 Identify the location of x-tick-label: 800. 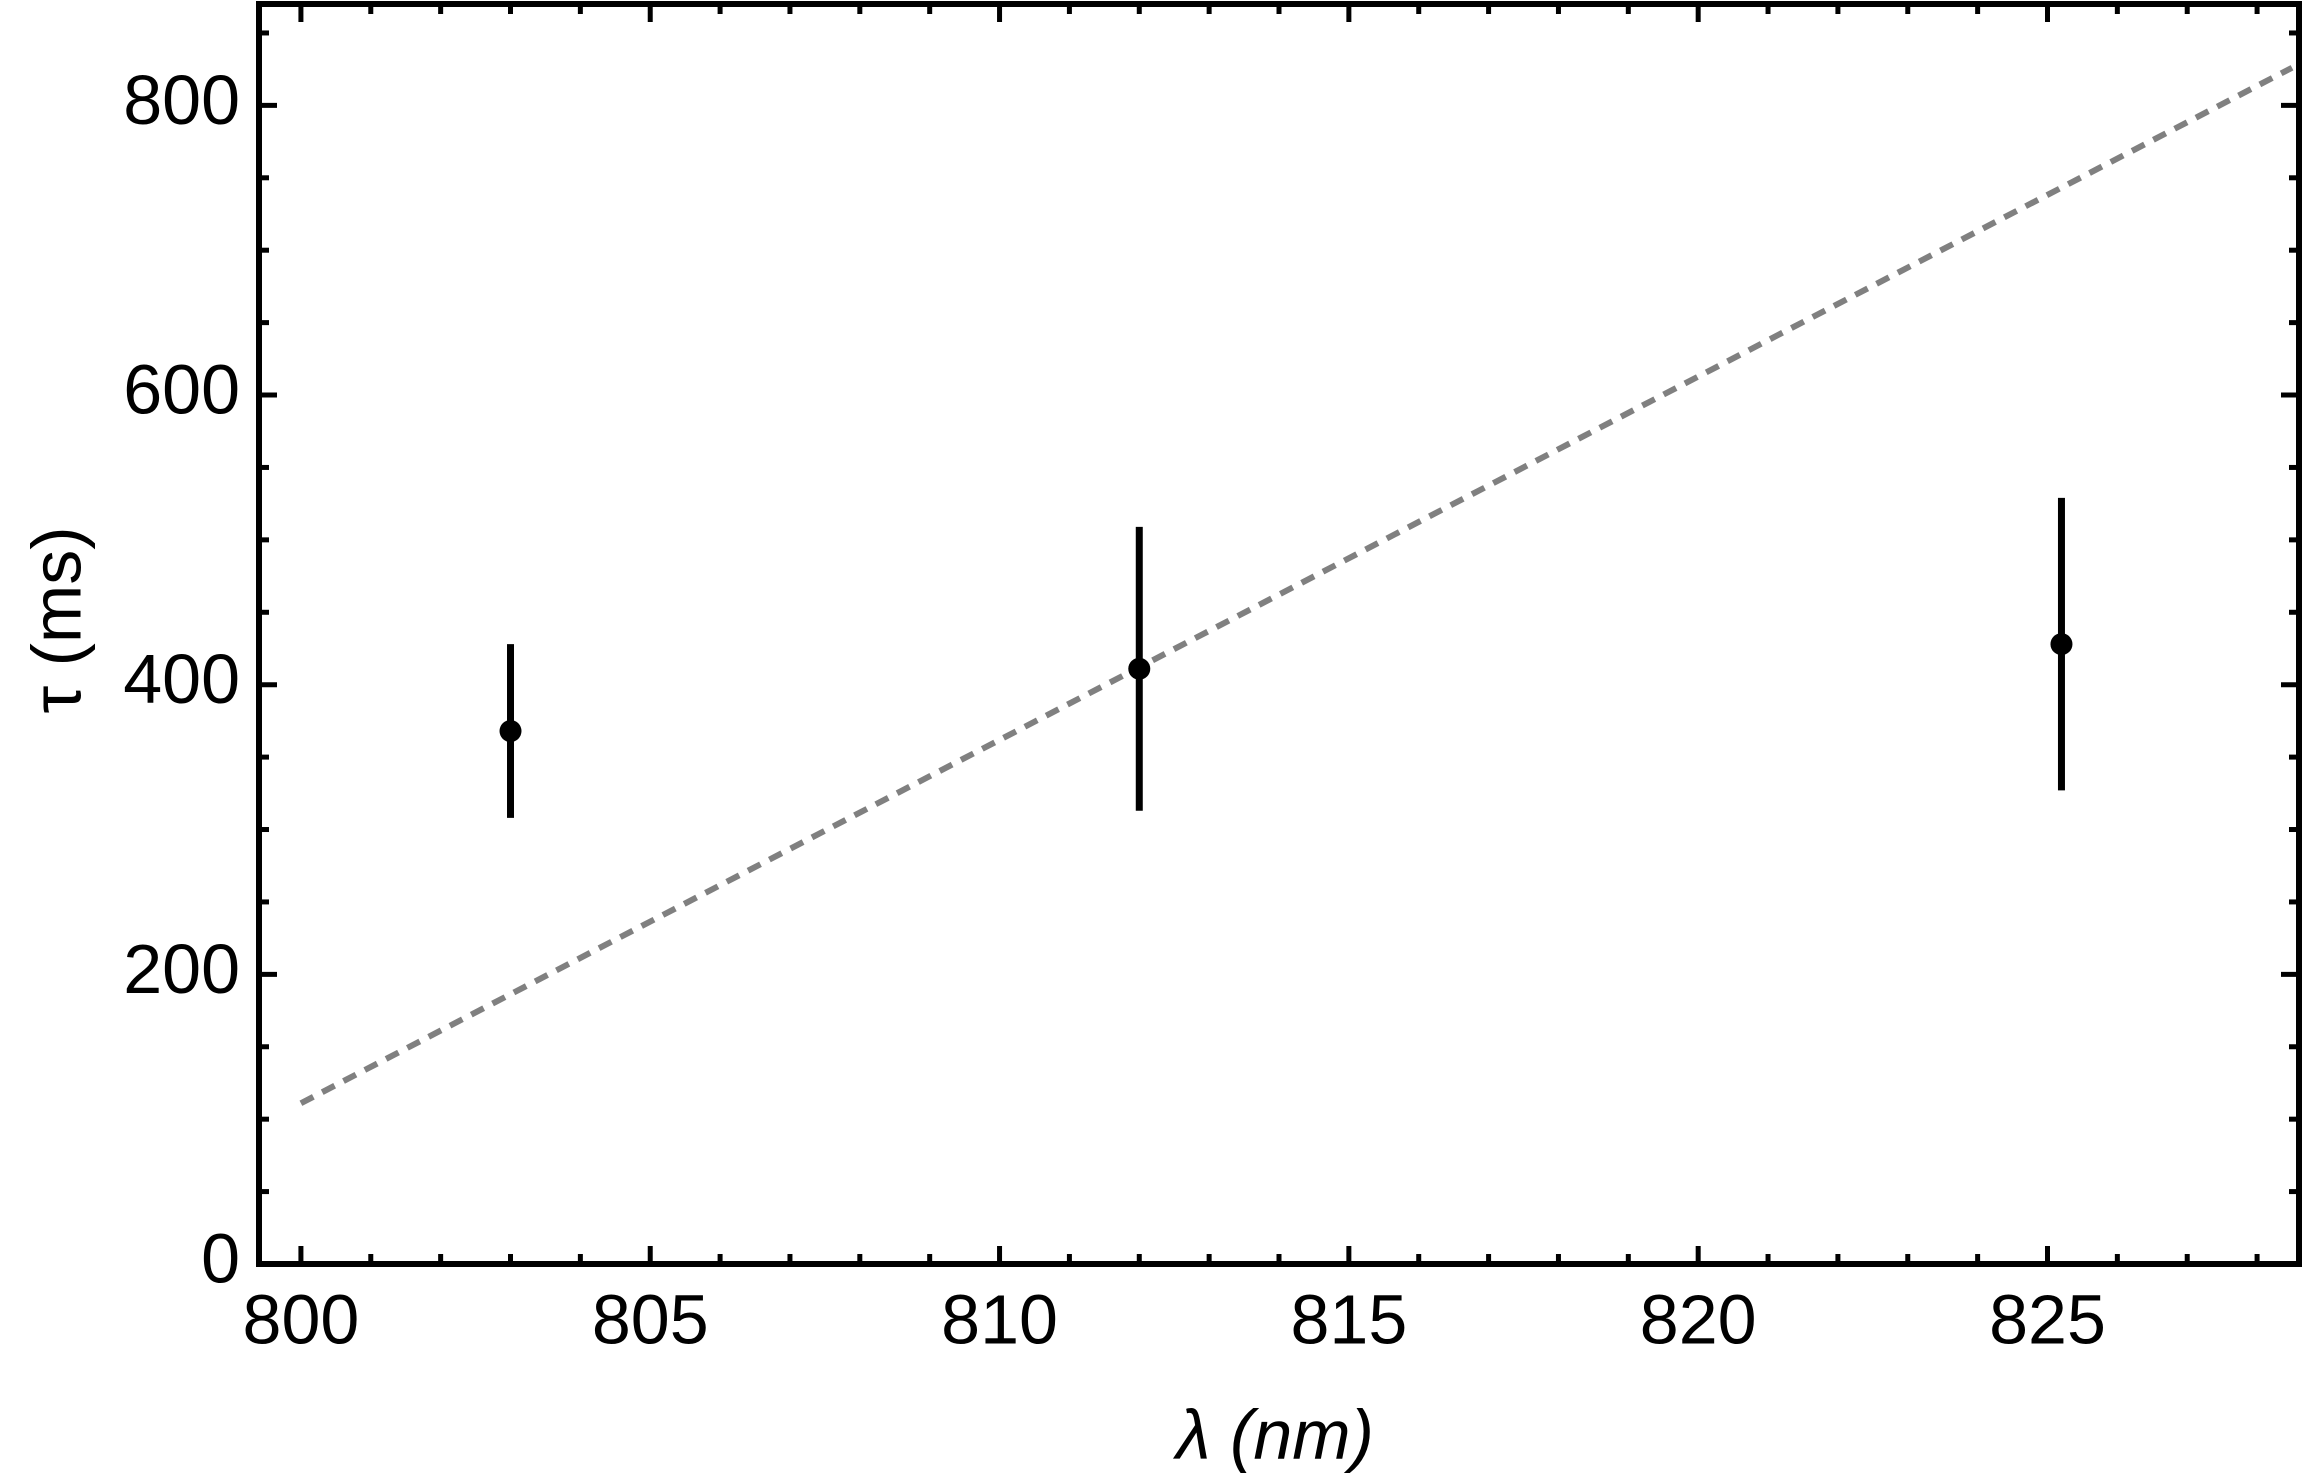
(301, 1319).